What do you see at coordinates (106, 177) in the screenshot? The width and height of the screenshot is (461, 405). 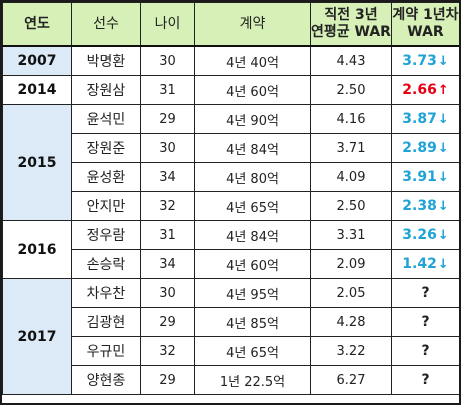 I see `player-name-cell: 윤성환` at bounding box center [106, 177].